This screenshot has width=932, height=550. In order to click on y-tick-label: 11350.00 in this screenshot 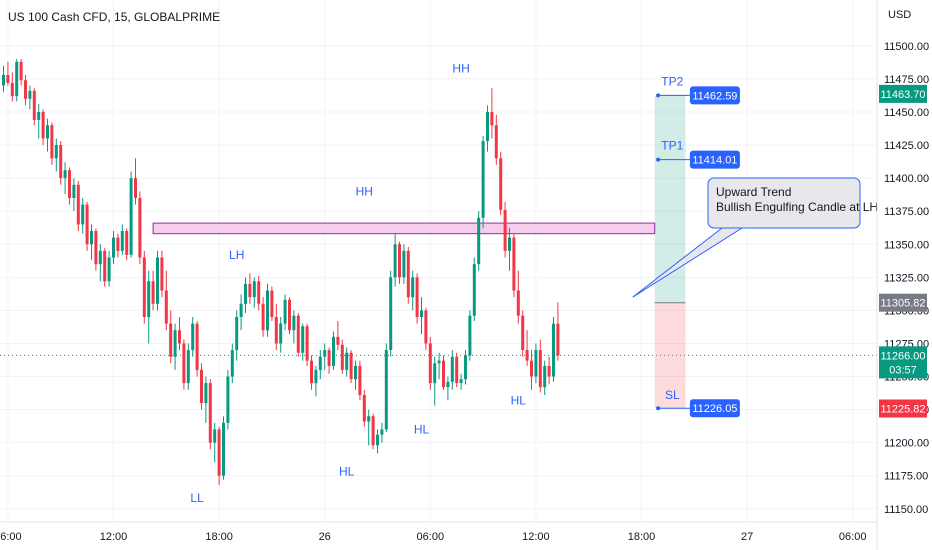, I will do `click(906, 245)`.